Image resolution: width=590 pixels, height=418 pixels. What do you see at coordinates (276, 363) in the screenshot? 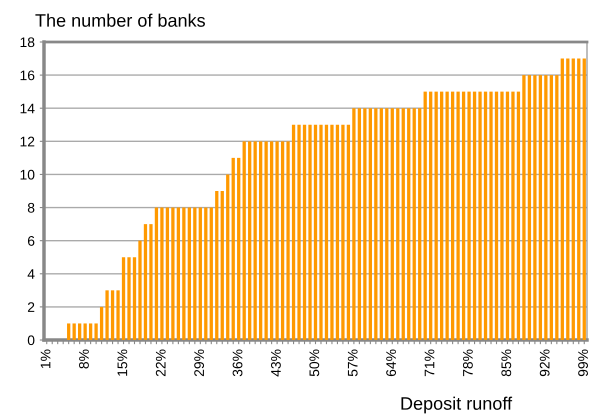
I see `x-tick-label: 43%` at bounding box center [276, 363].